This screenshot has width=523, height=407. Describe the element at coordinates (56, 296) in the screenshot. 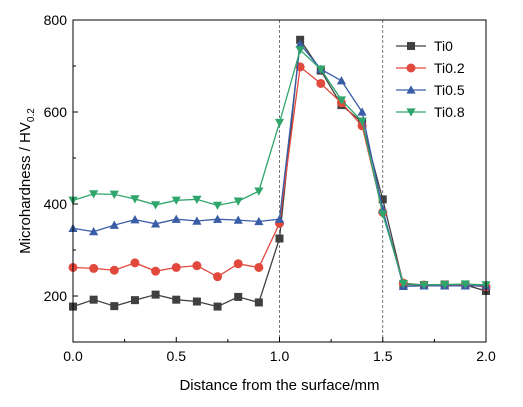

I see `y-tick-label: 200` at that location.